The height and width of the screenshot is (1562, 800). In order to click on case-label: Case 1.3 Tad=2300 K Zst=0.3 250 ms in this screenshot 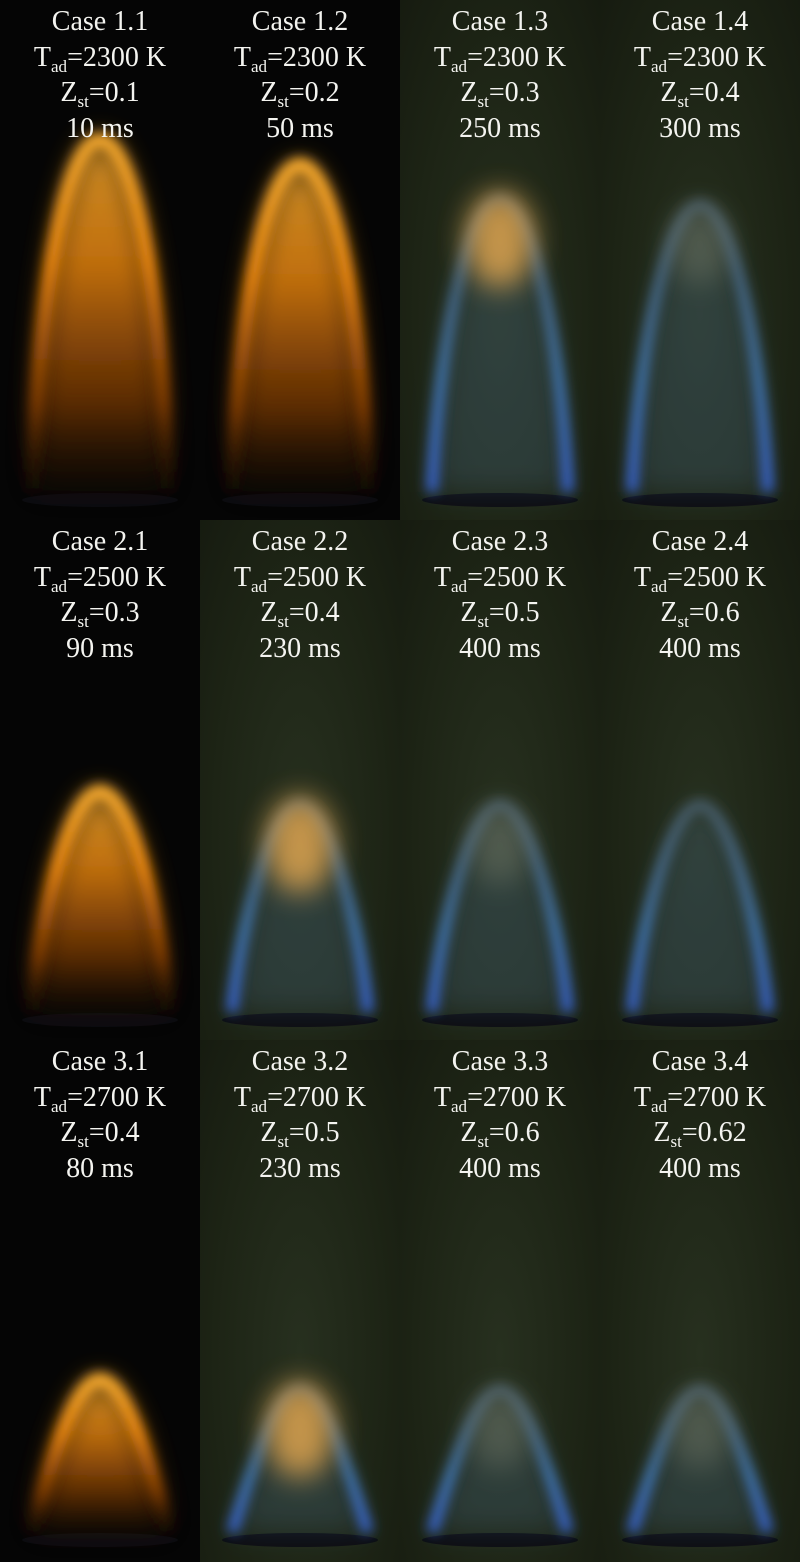, I will do `click(500, 75)`.